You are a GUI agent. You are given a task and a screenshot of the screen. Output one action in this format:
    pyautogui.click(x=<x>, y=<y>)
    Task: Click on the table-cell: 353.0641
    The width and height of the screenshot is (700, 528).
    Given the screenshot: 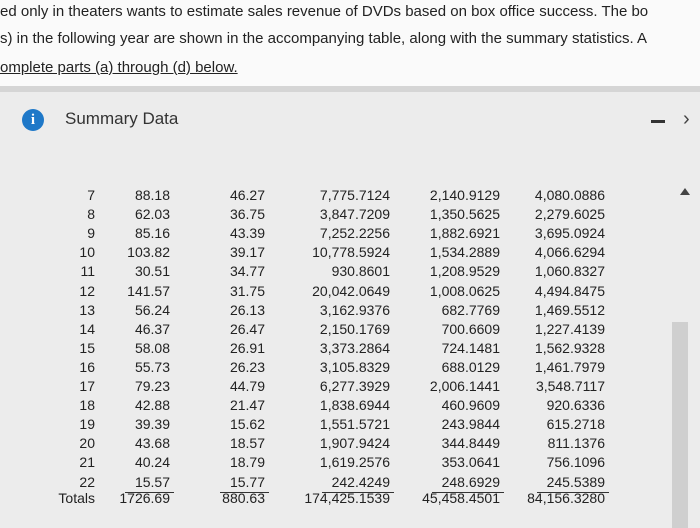 What is the action you would take?
    pyautogui.click(x=470, y=462)
    